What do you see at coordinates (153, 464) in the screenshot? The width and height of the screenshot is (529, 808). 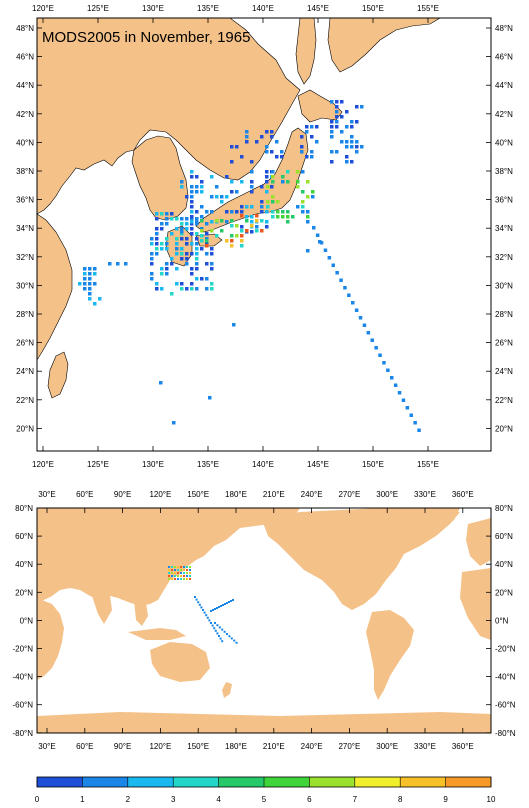 I see `lon-label-bottom: 130°E` at bounding box center [153, 464].